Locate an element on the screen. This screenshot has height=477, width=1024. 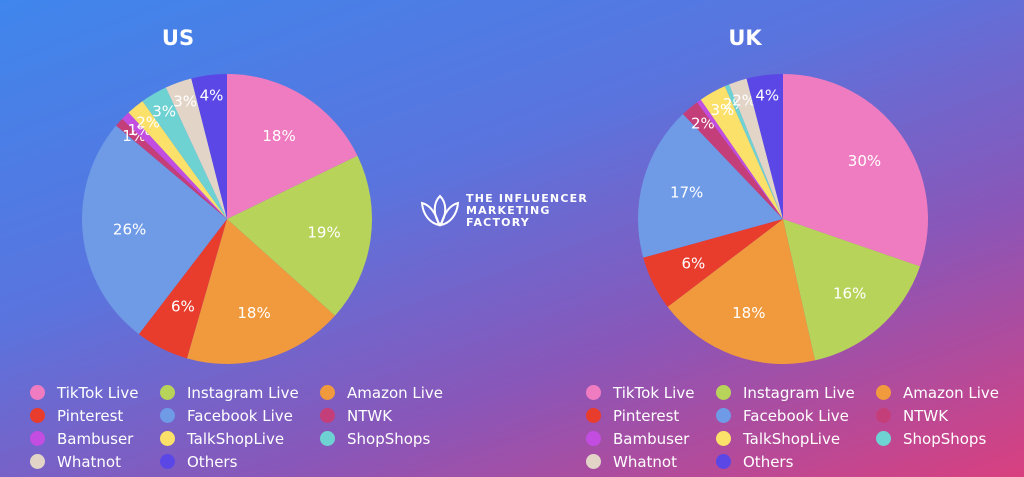
us-label-instagram-live: 19% is located at coordinates (323, 233).